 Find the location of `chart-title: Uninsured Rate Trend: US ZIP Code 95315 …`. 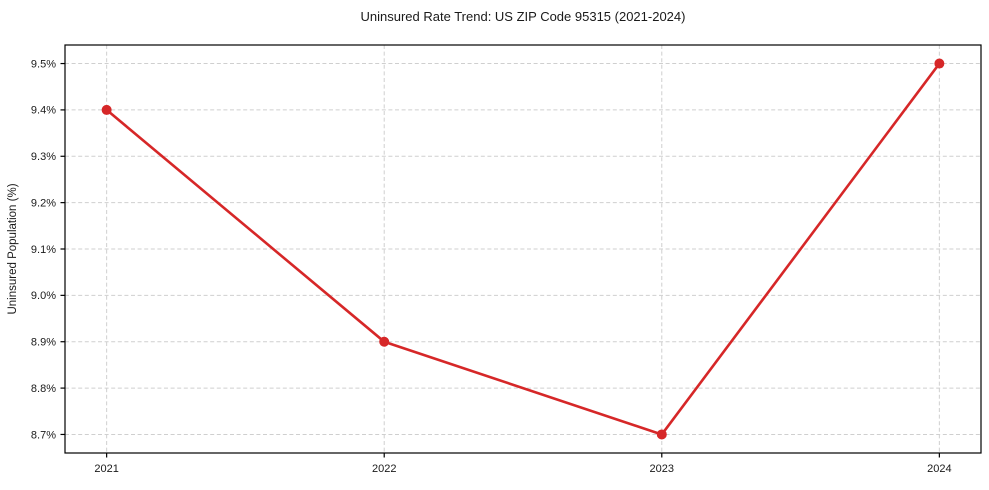

chart-title: Uninsured Rate Trend: US ZIP Code 95315 … is located at coordinates (523, 16).